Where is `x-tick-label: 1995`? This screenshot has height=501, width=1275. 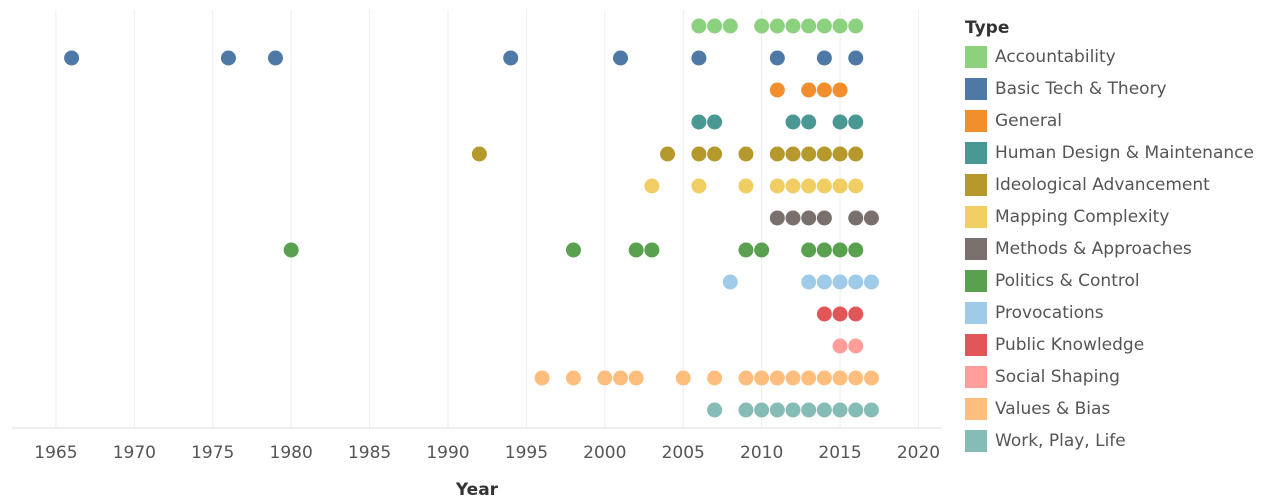 x-tick-label: 1995 is located at coordinates (526, 453).